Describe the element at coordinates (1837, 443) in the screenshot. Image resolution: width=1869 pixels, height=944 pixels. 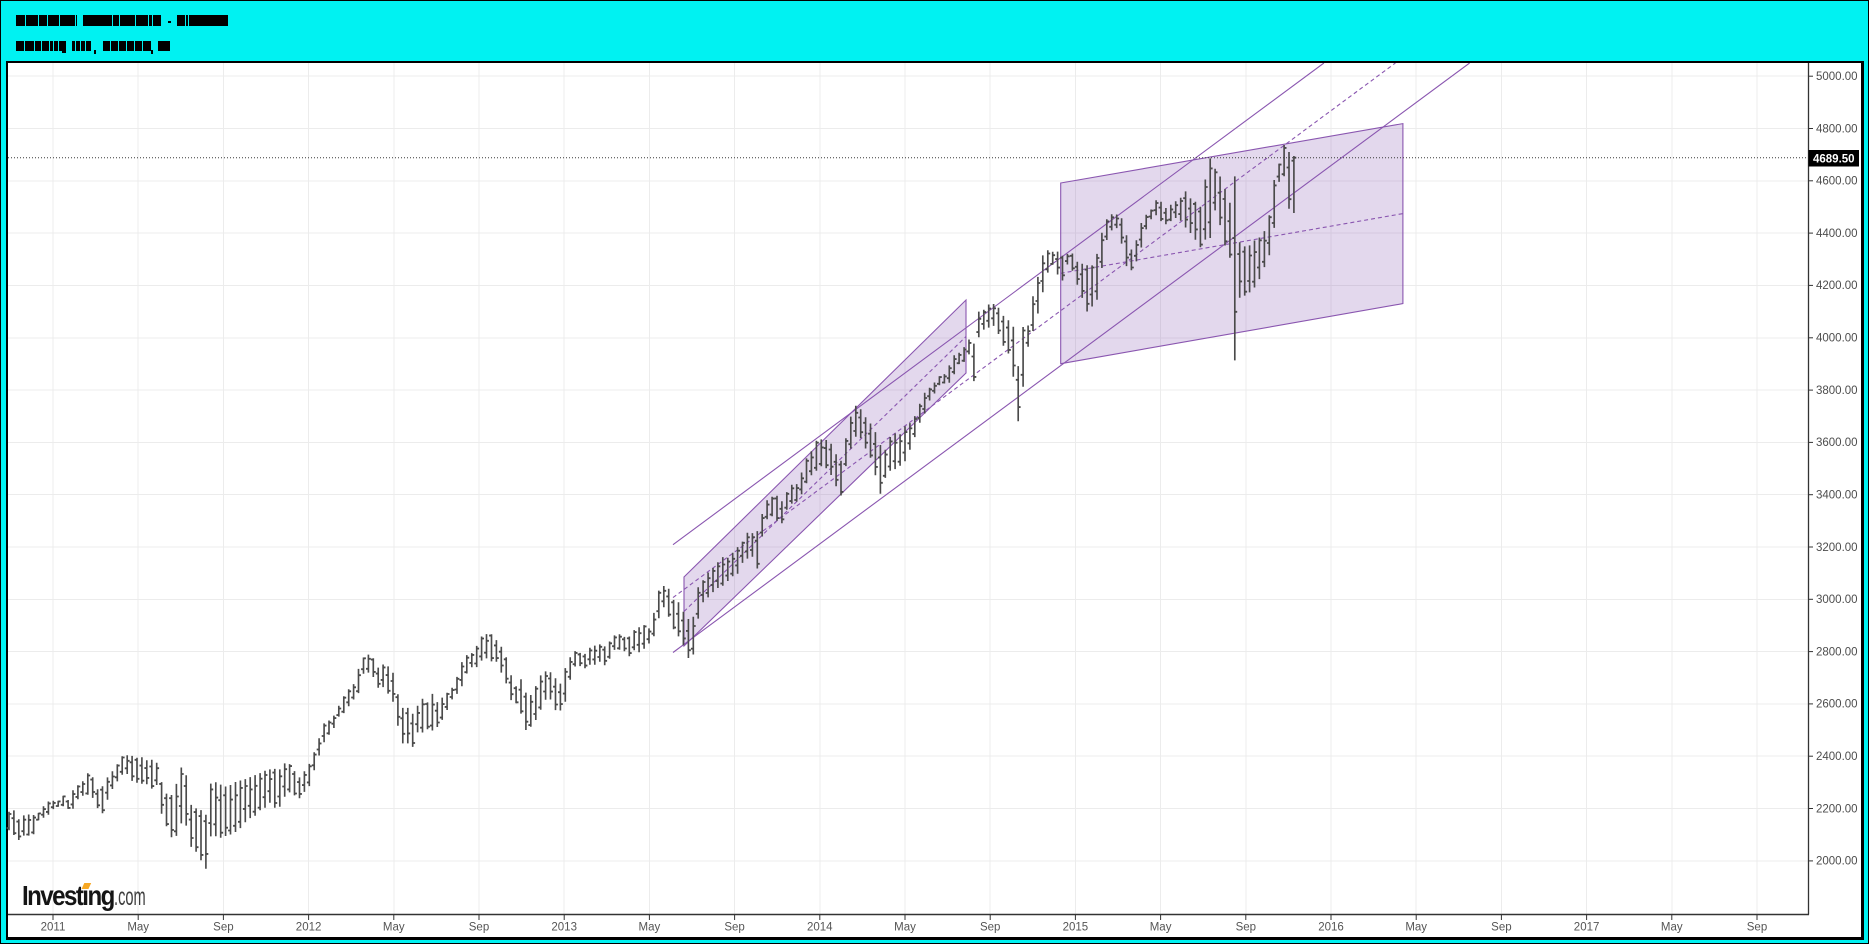
I see `svg-text: 3600.00` at that location.